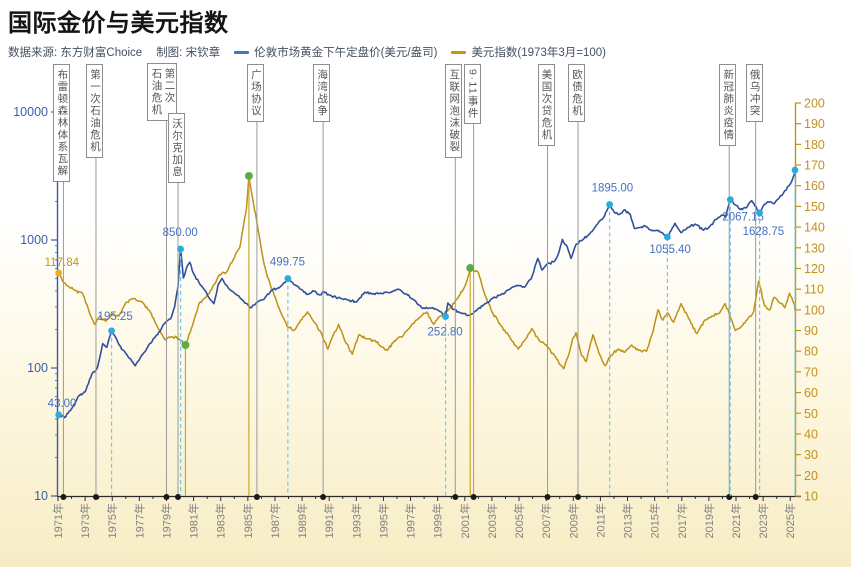  I want to click on event-box: 欧债危机, so click(577, 93).